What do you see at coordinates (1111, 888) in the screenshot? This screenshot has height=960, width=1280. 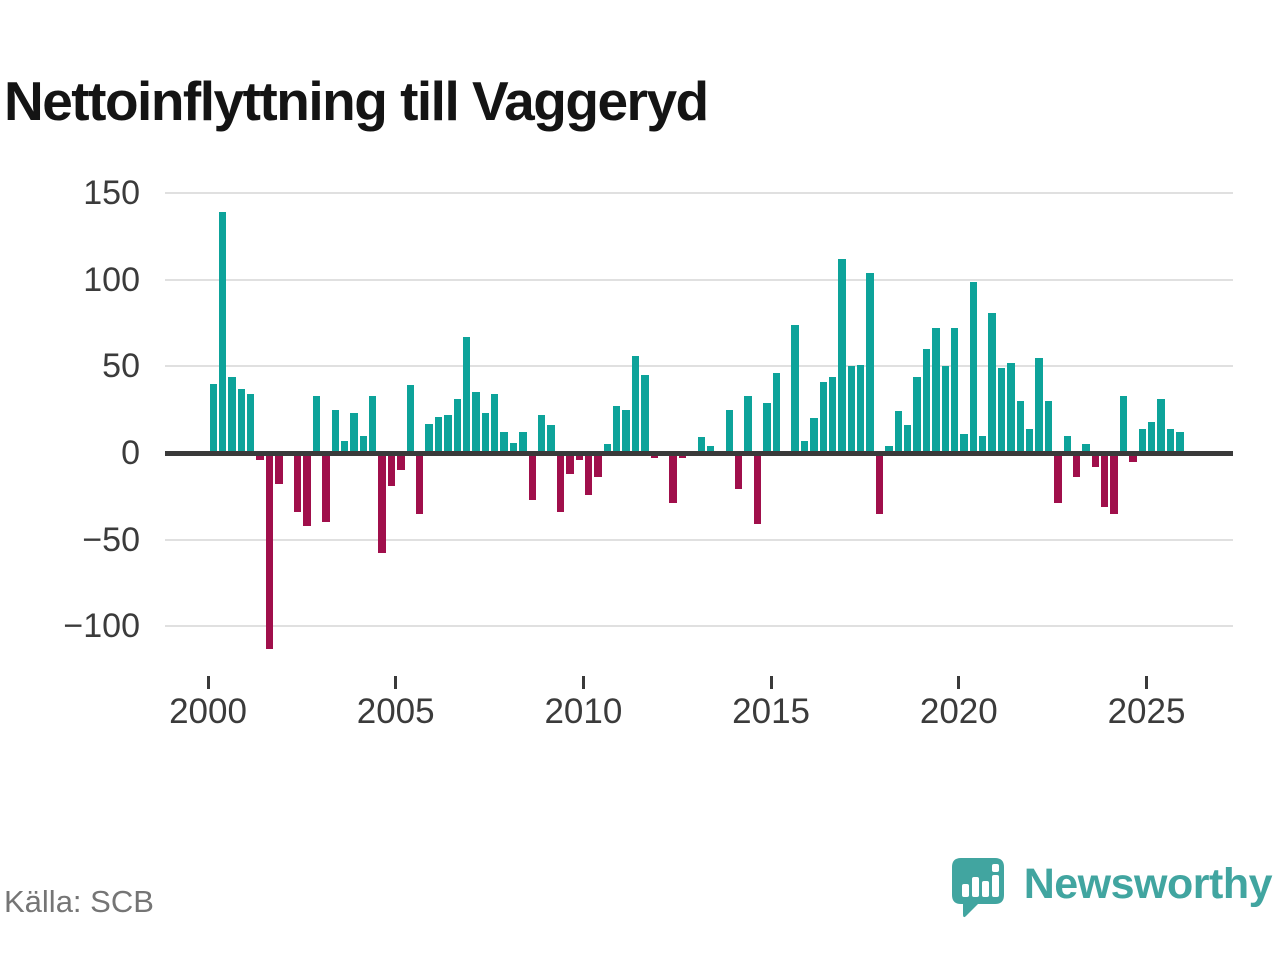 I see `newsworthy-logo: Newsworthy` at bounding box center [1111, 888].